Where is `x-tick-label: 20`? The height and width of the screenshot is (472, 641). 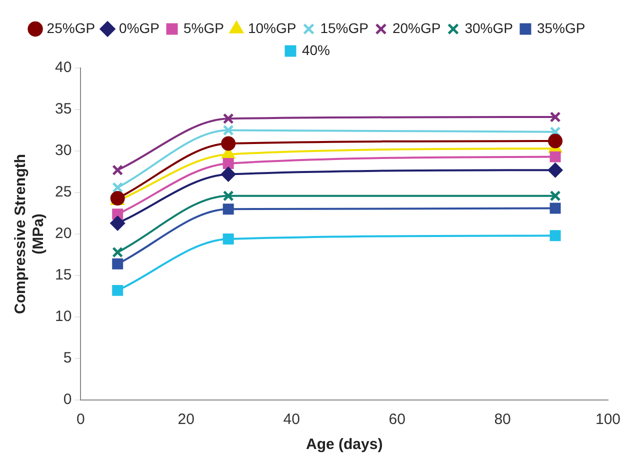 x-tick-label: 20 is located at coordinates (186, 419).